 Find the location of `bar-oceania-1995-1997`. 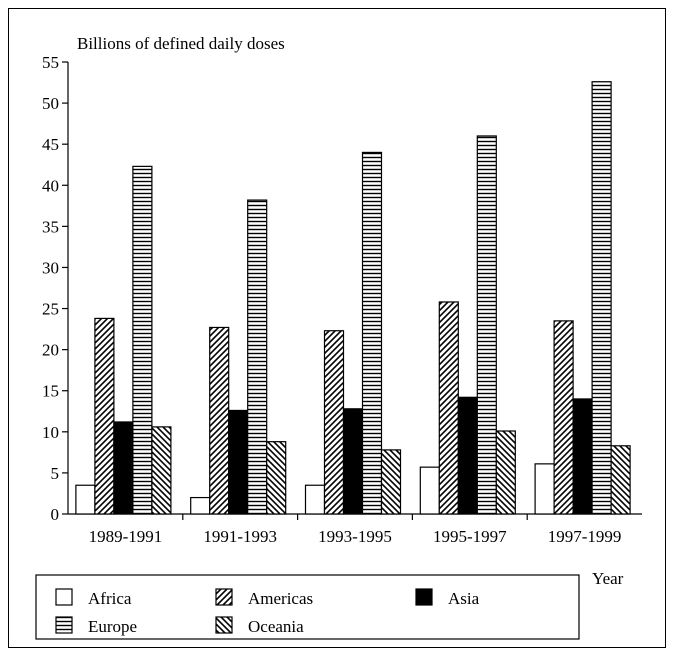

bar-oceania-1995-1997 is located at coordinates (505, 472).